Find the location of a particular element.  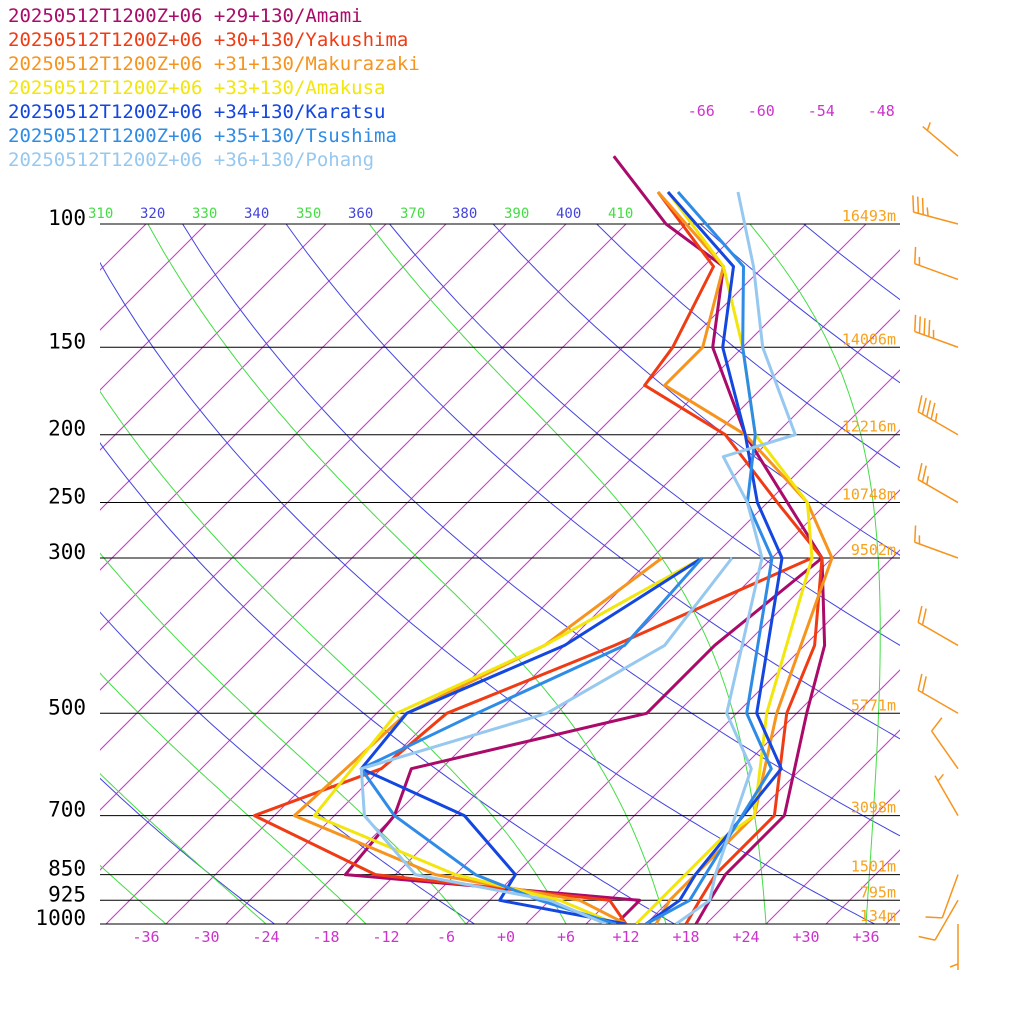

theta-label: 390 is located at coordinates (516, 214).